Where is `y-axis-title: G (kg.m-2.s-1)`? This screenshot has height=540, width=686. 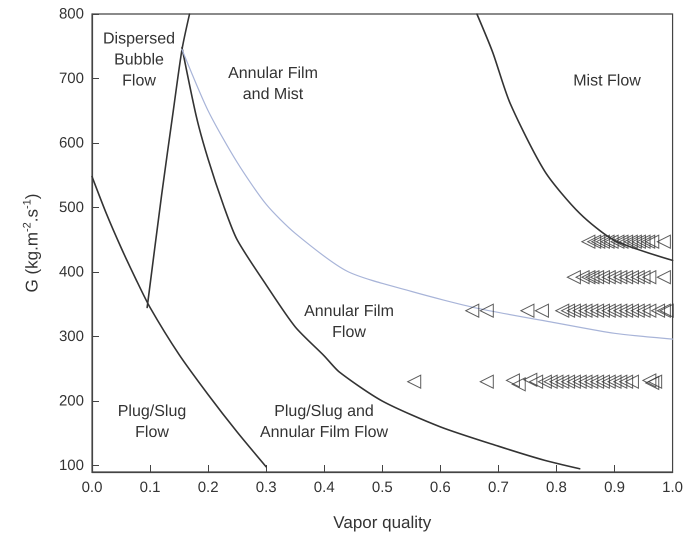
y-axis-title: G (kg.m-2.s-1) is located at coordinates (32, 243).